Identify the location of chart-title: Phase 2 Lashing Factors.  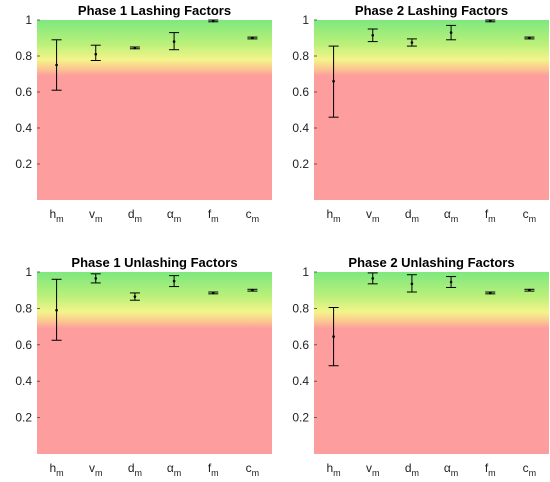
(431, 10).